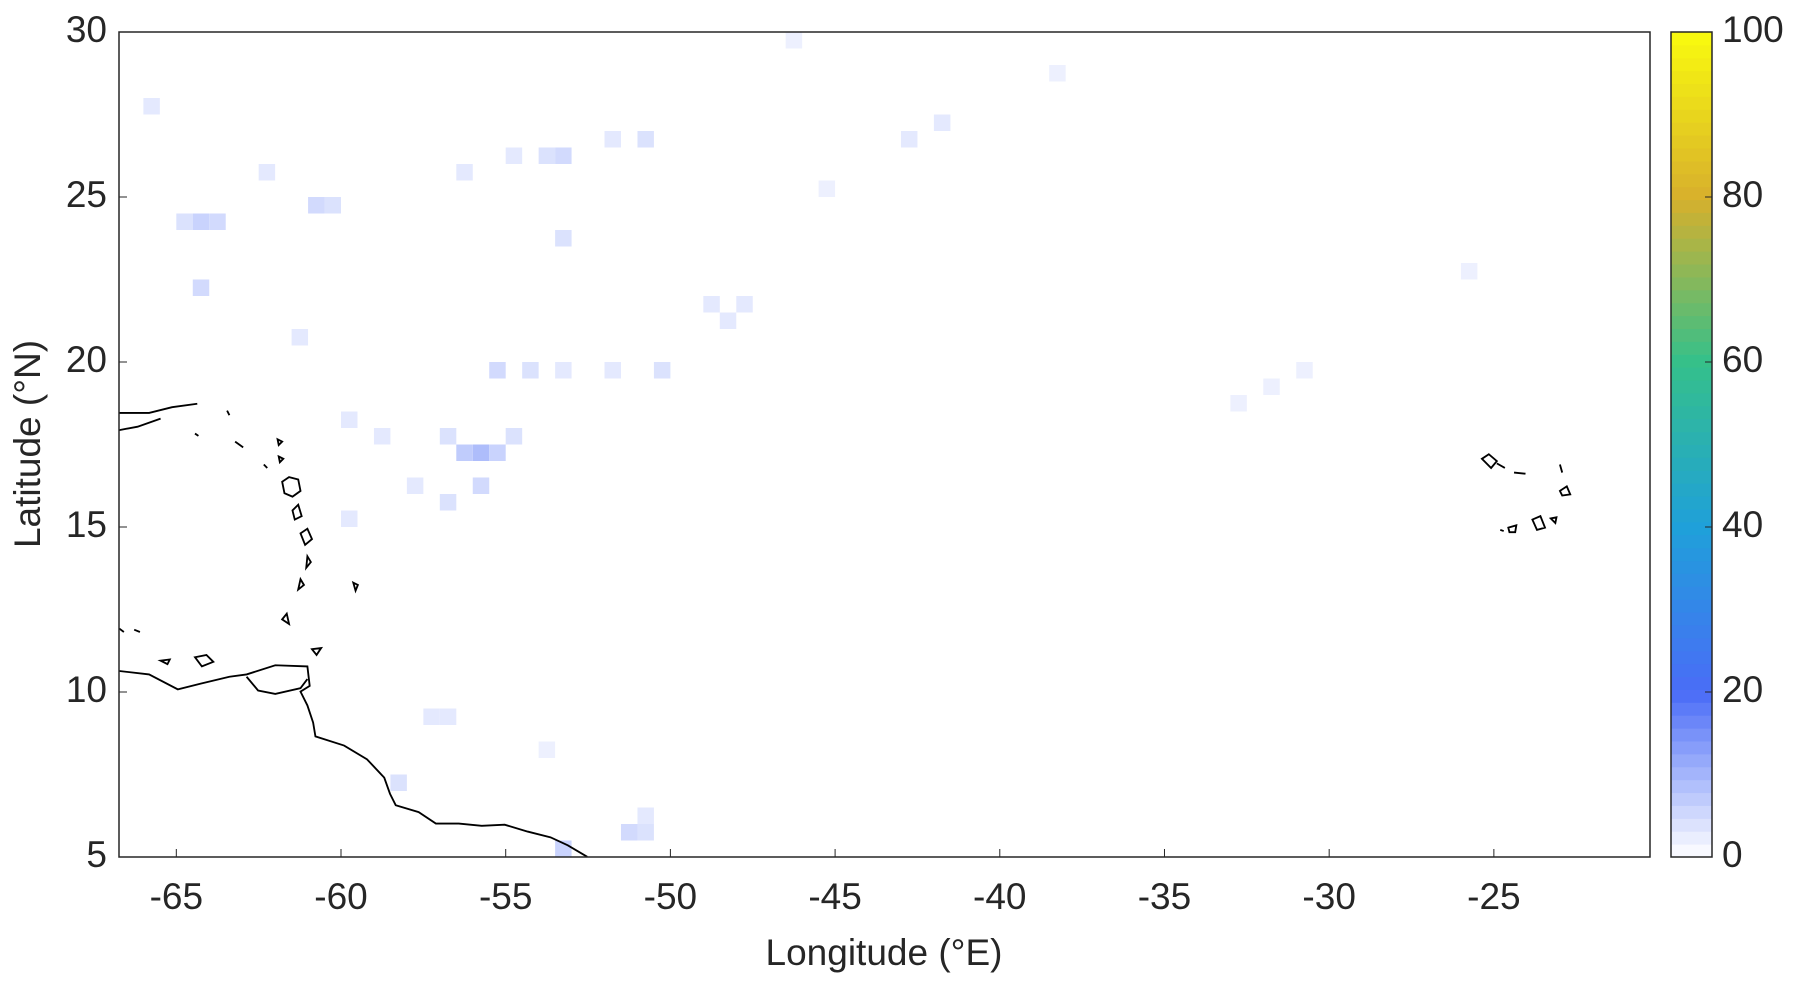 The width and height of the screenshot is (1795, 984). I want to click on colorbar: 0 20 40 60 80 100, so click(1727, 442).